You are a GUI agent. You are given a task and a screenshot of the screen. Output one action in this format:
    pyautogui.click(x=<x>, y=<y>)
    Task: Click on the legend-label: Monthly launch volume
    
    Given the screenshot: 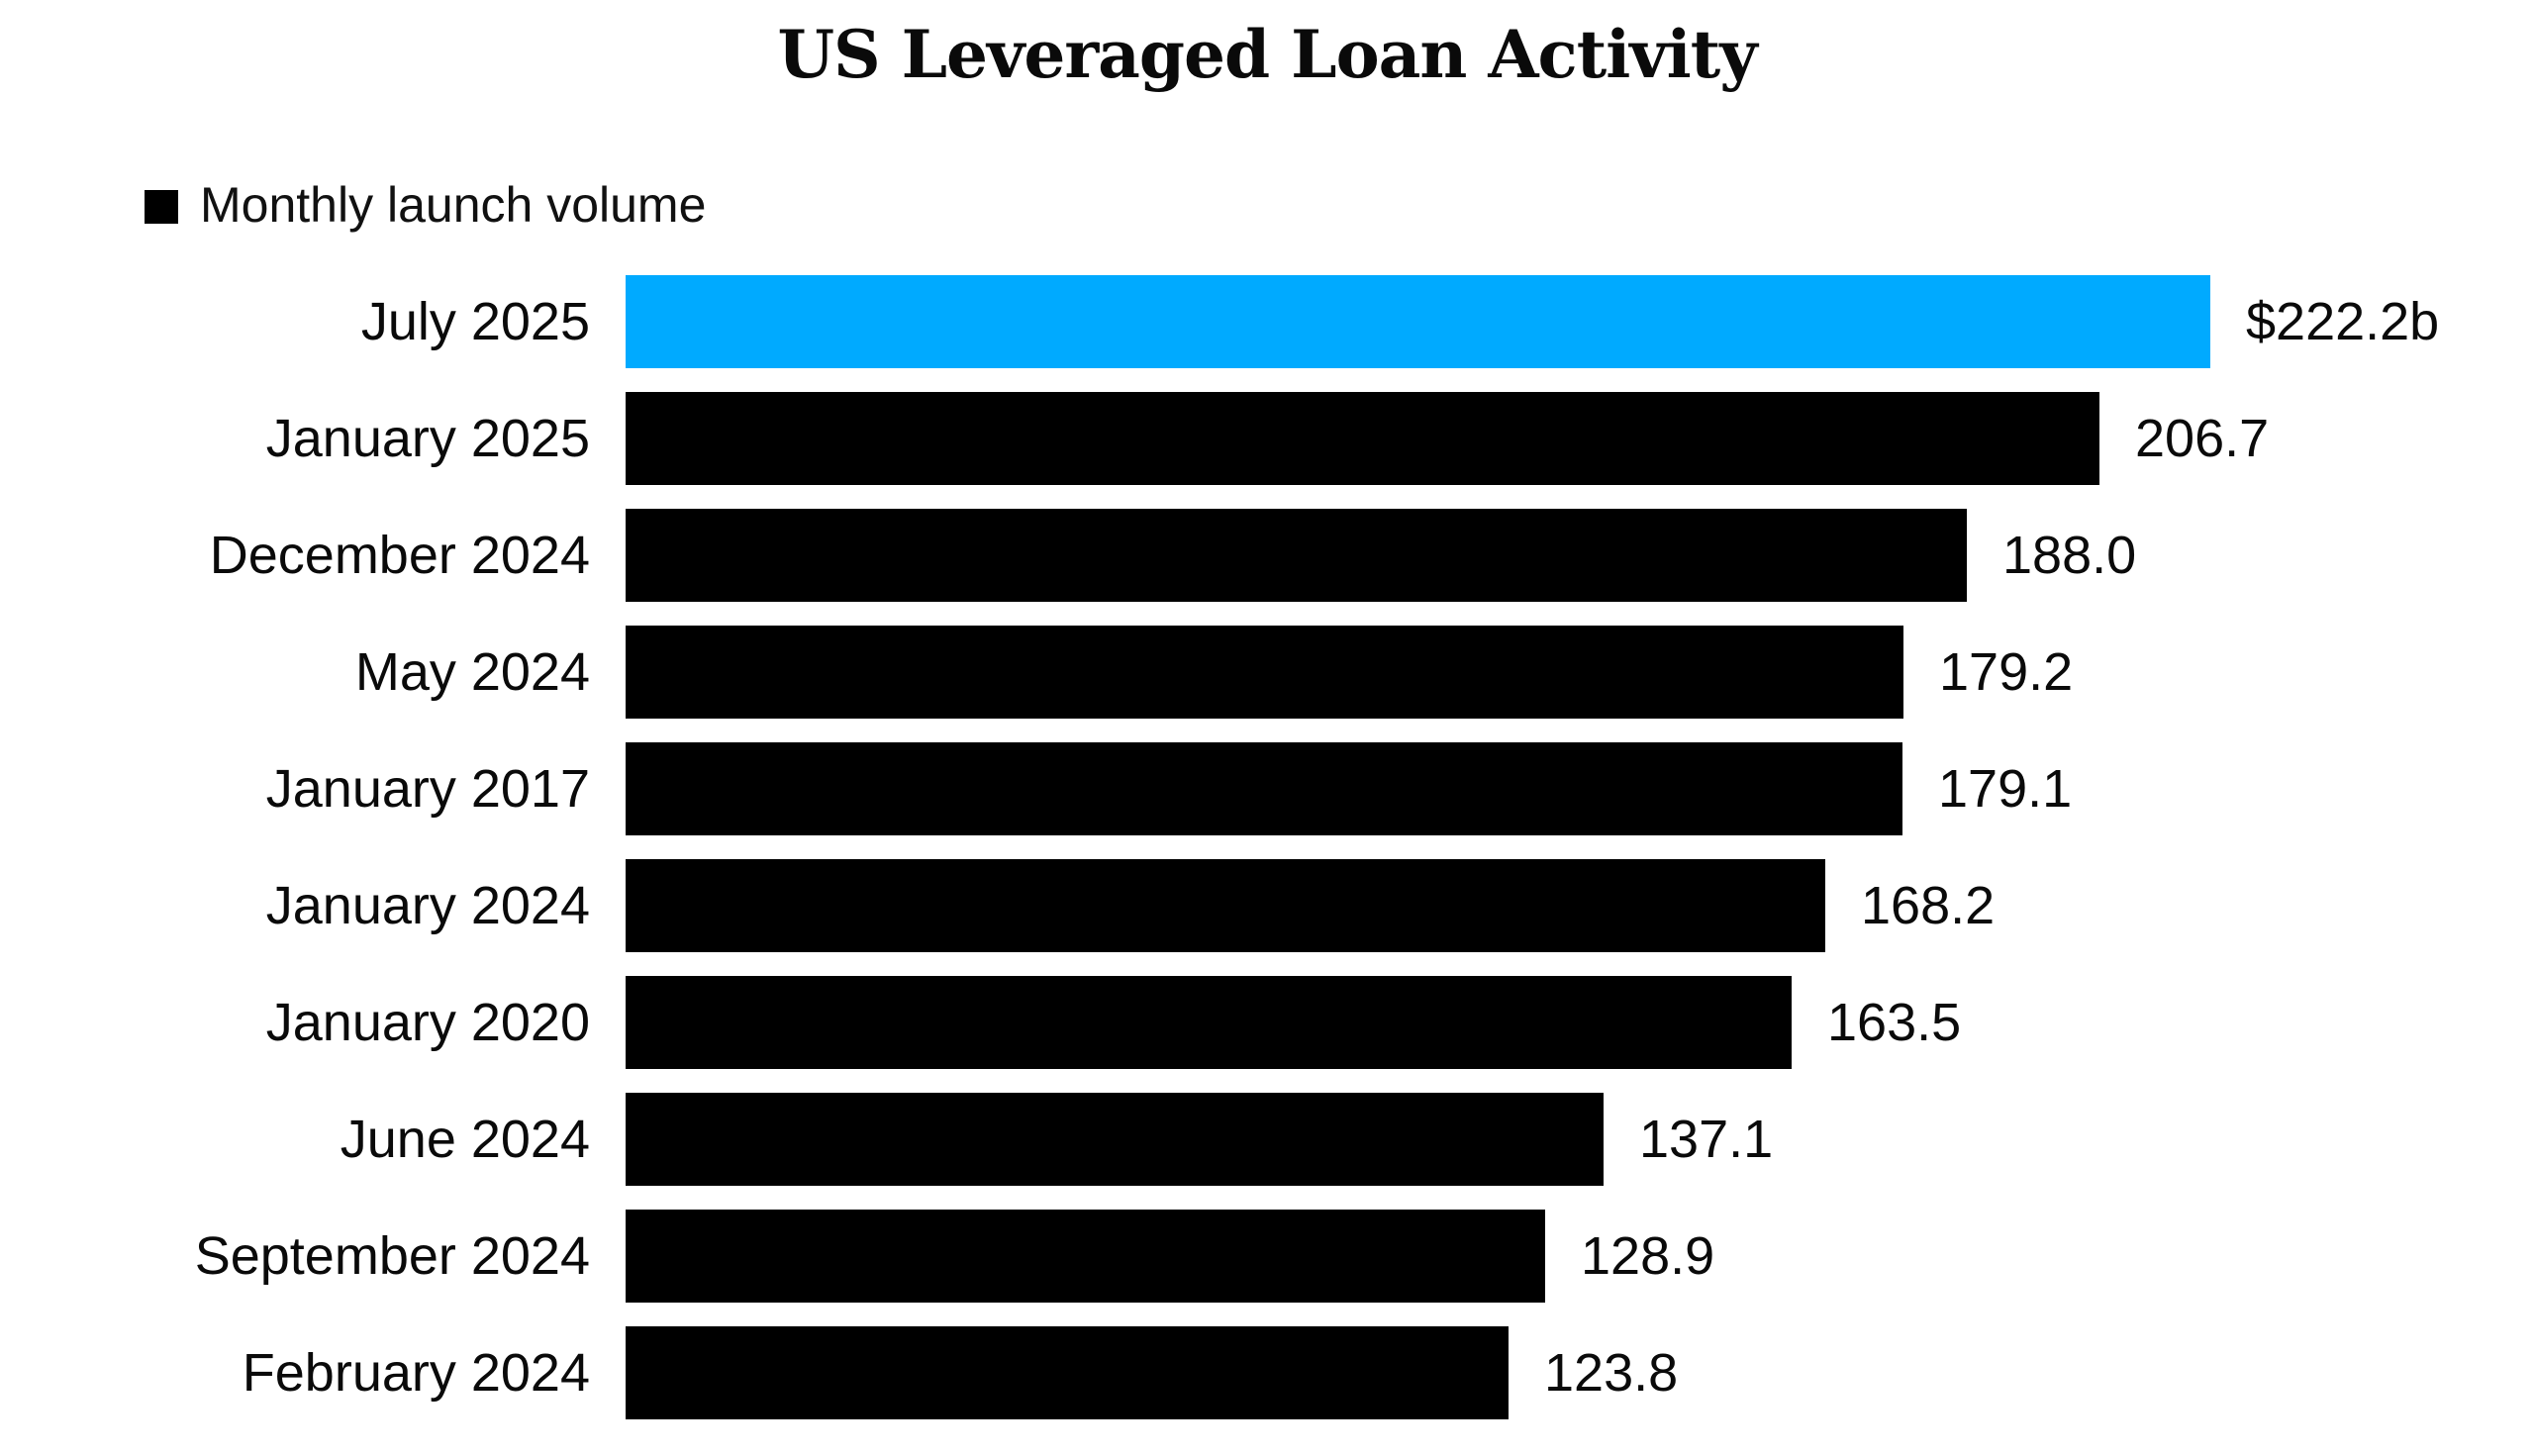 What is the action you would take?
    pyautogui.click(x=454, y=205)
    